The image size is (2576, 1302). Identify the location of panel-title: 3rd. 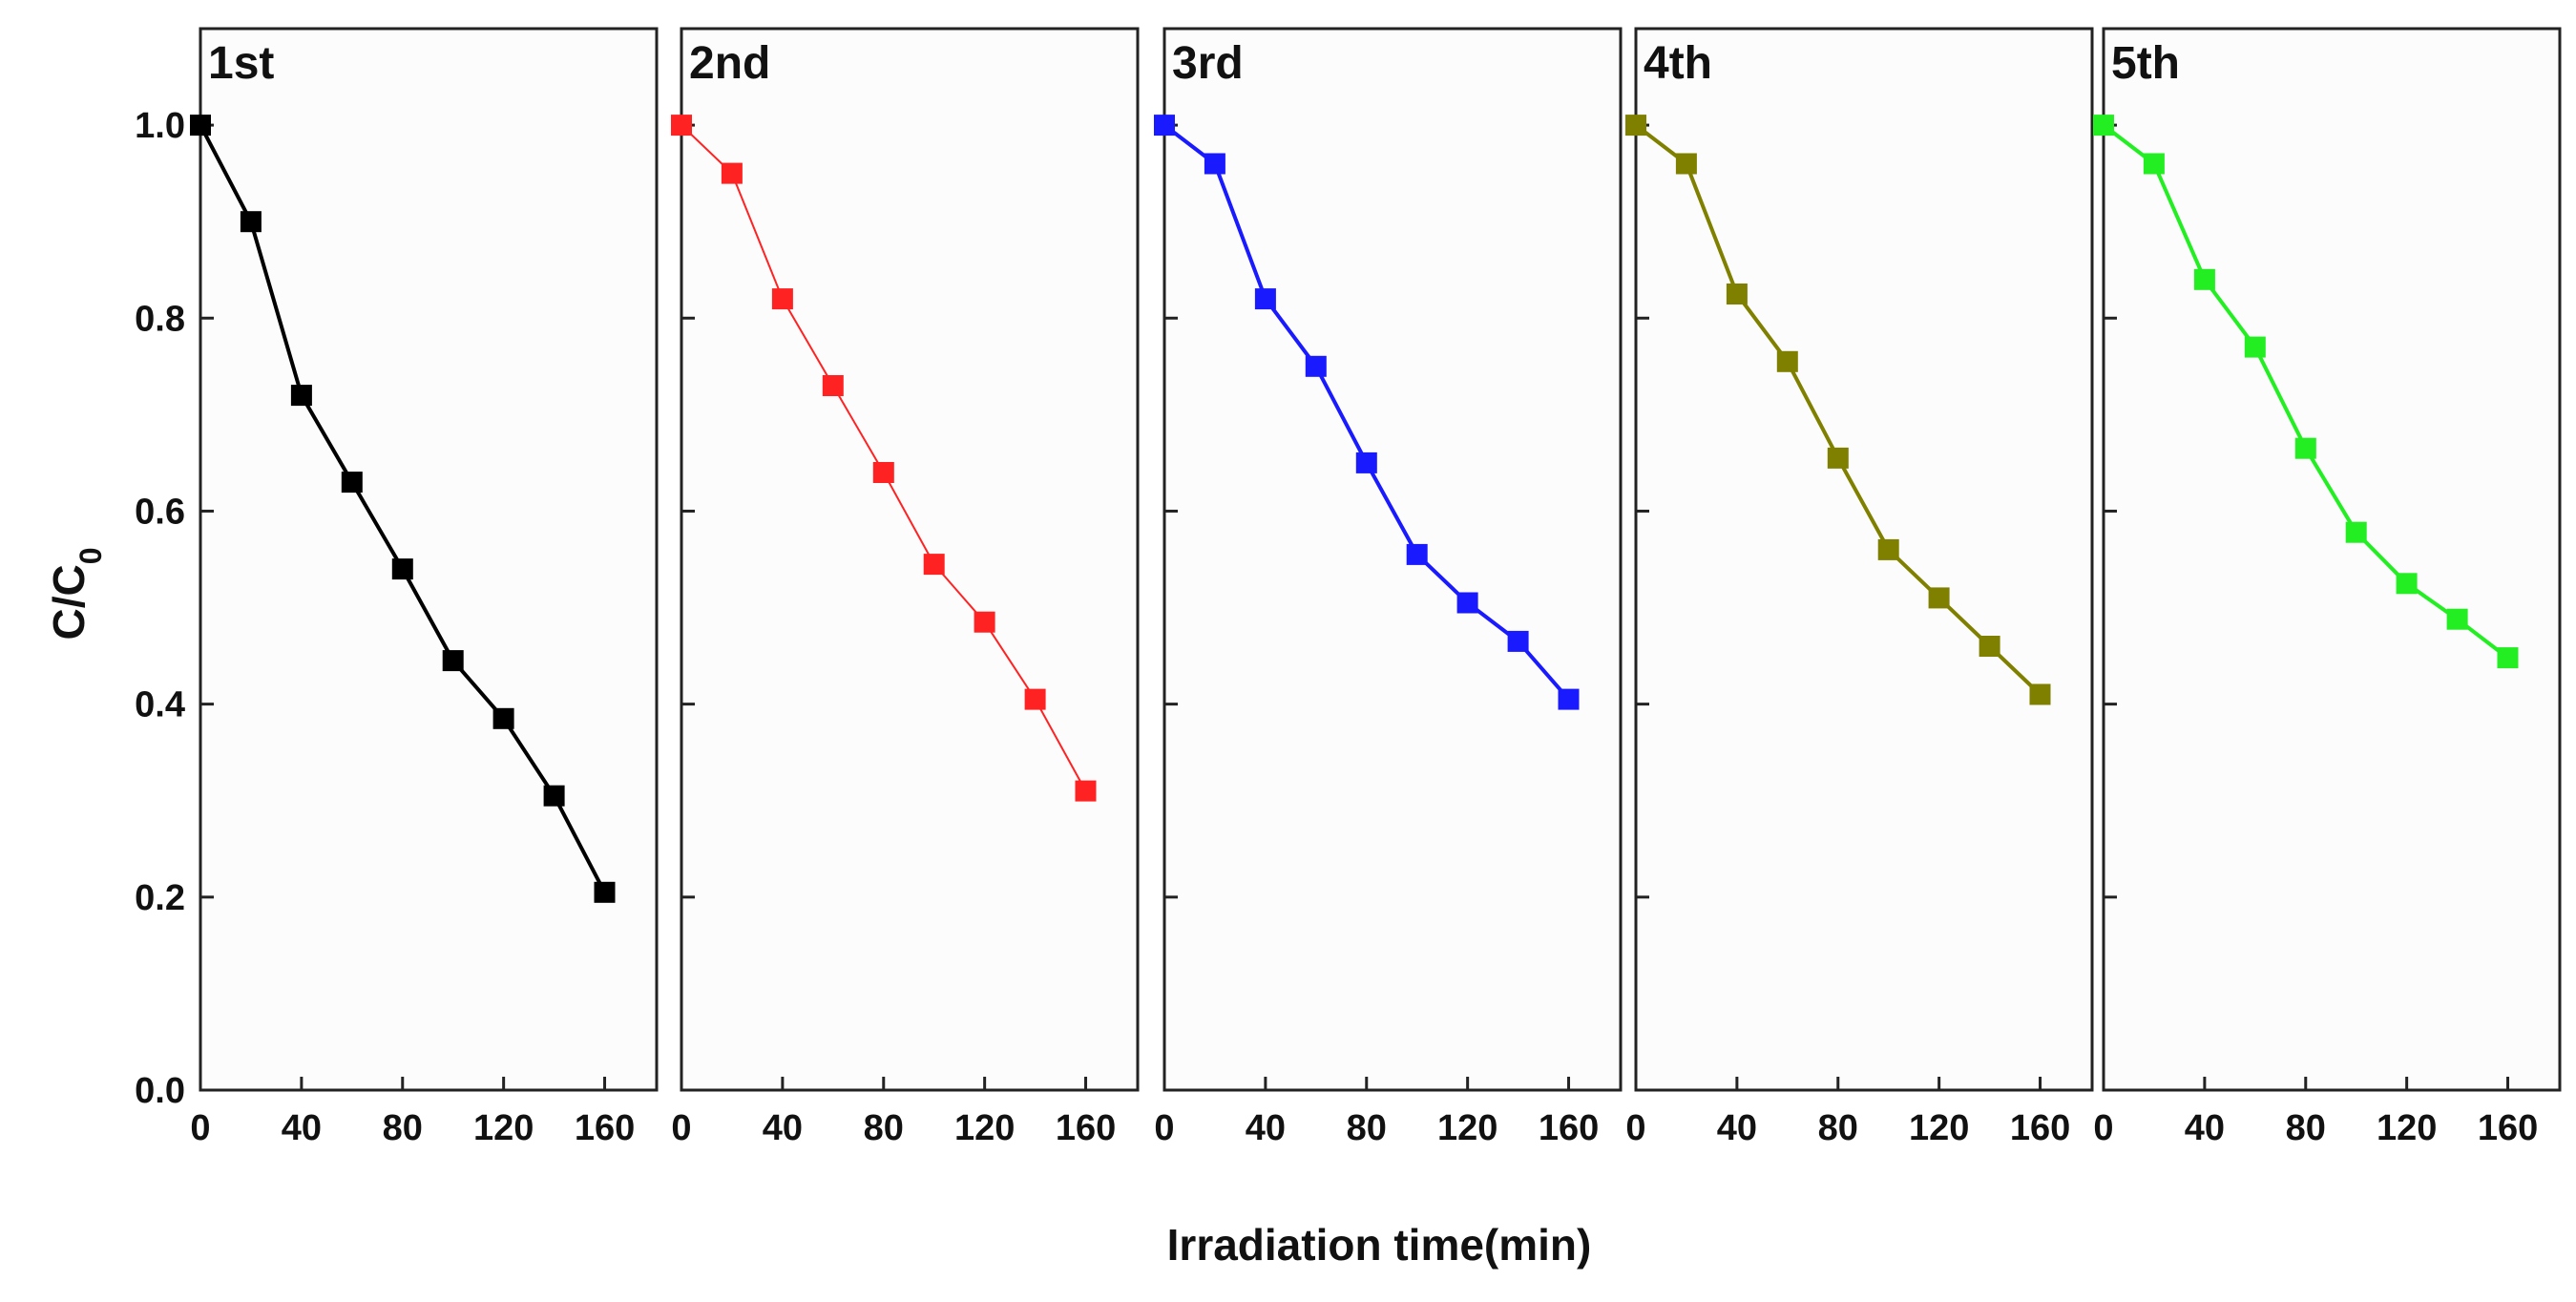
(1208, 64).